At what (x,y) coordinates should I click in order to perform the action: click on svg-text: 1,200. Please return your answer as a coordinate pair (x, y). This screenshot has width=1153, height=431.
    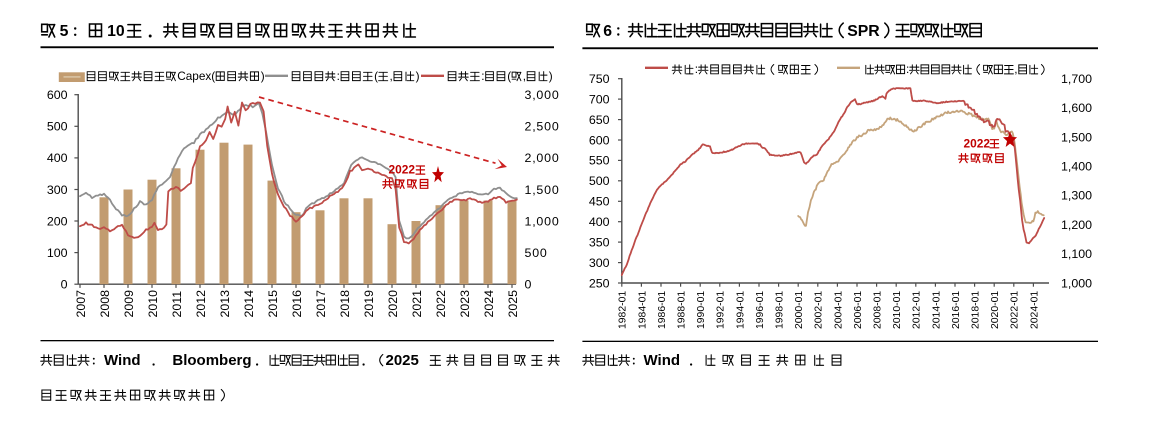
    Looking at the image, I should click on (1076, 225).